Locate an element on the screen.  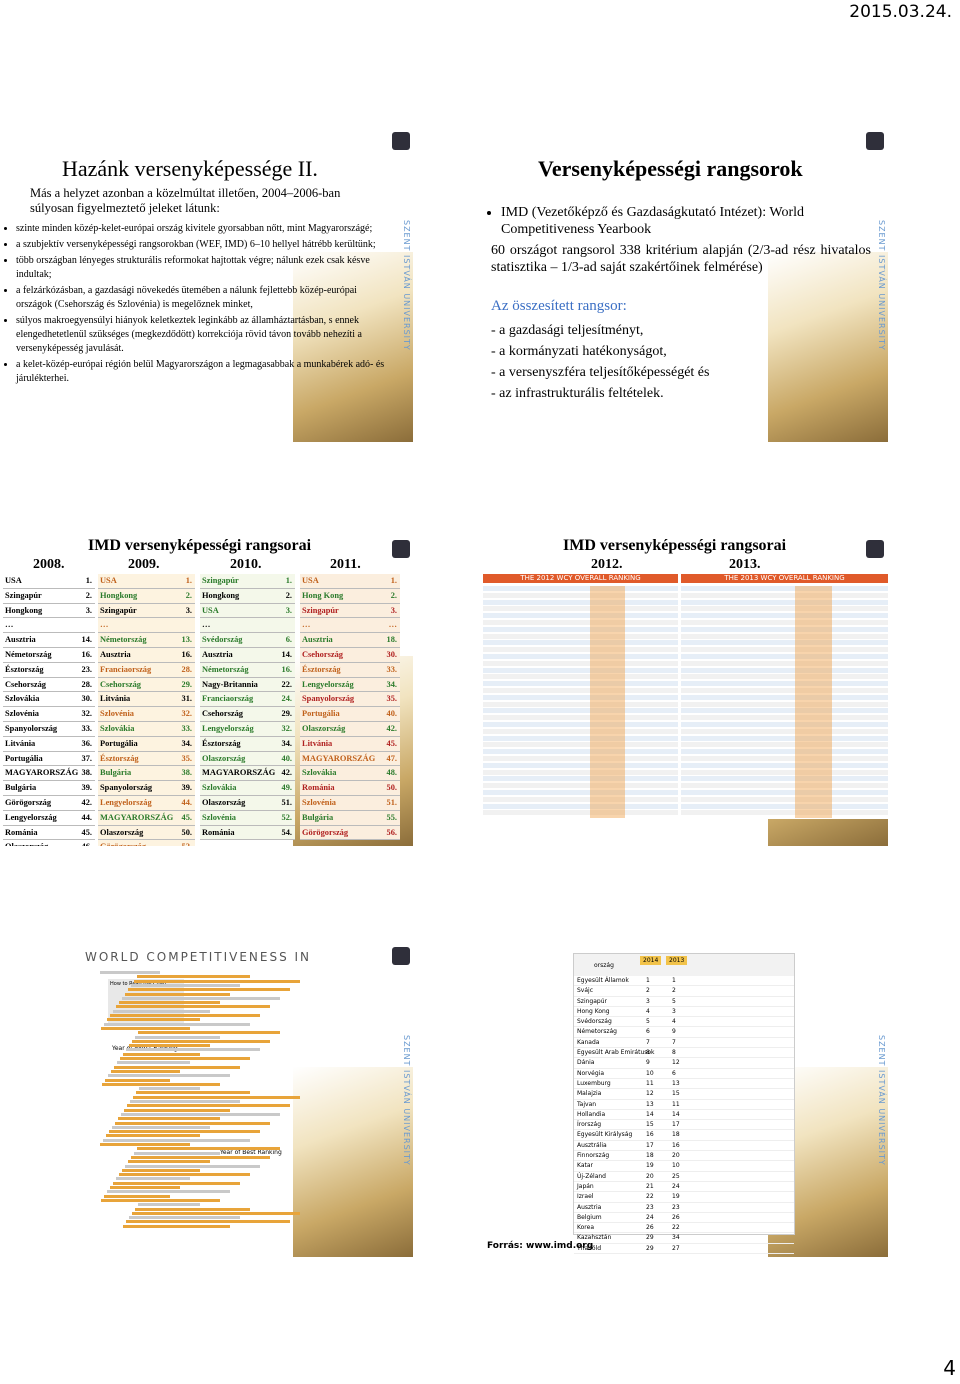
rank: 49. is located at coordinates (286, 788).